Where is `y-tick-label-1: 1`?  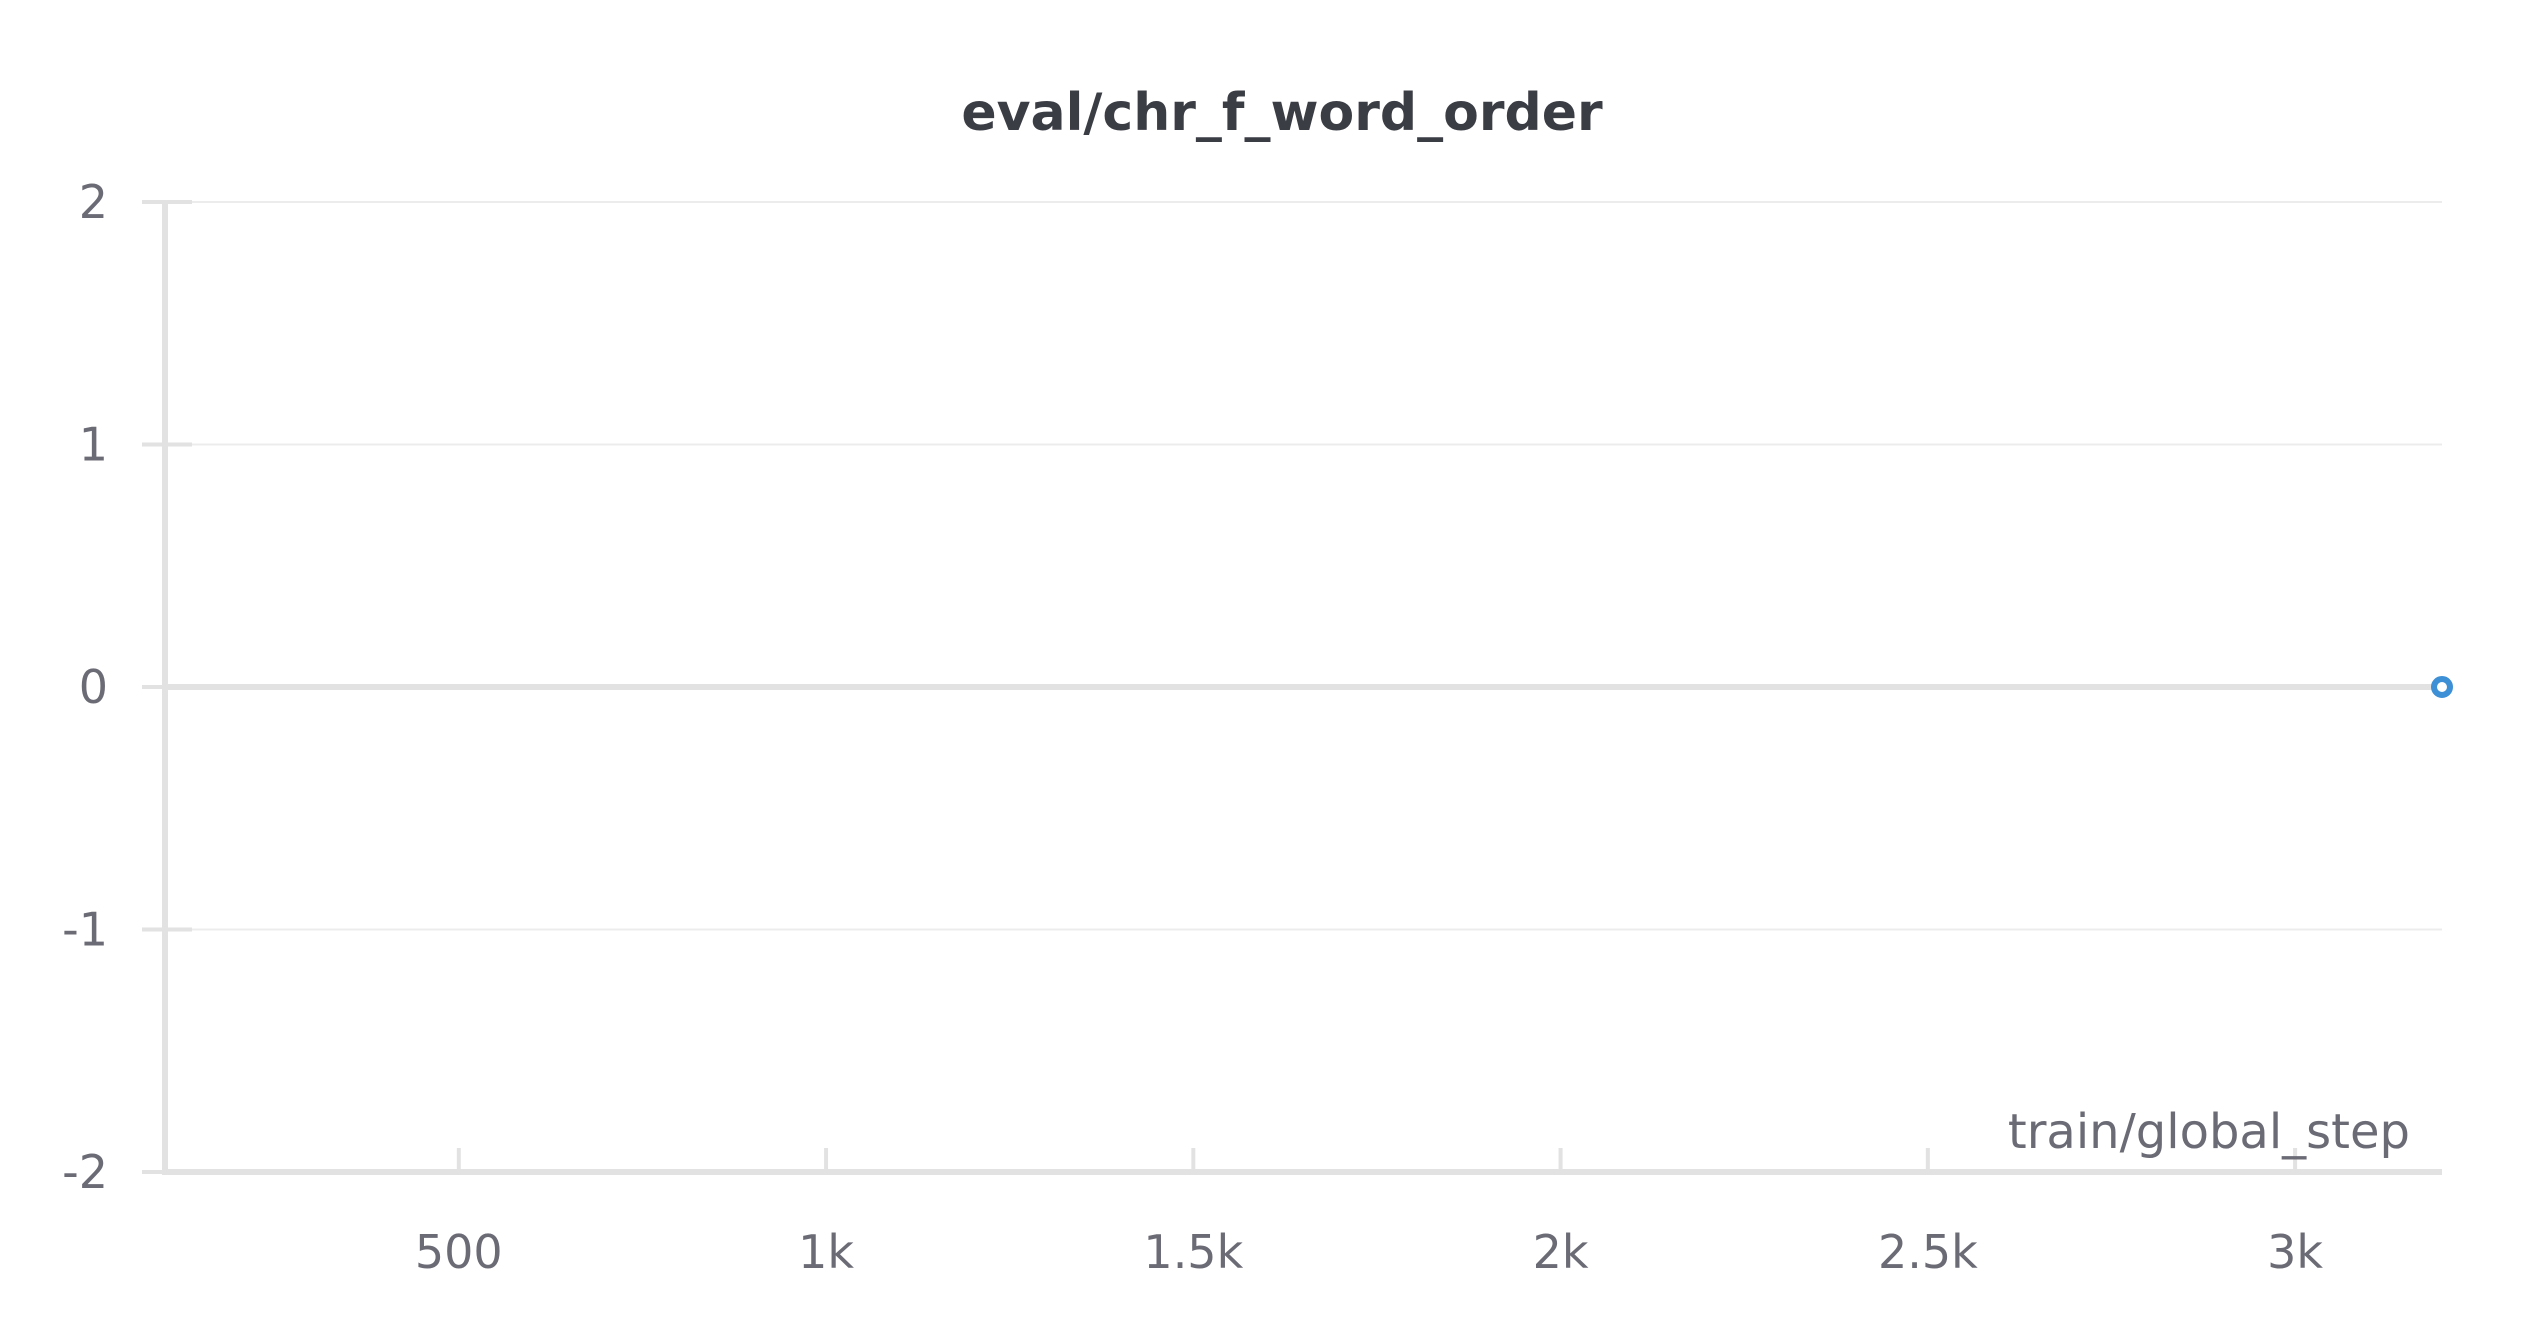 y-tick-label-1: 1 is located at coordinates (93, 445).